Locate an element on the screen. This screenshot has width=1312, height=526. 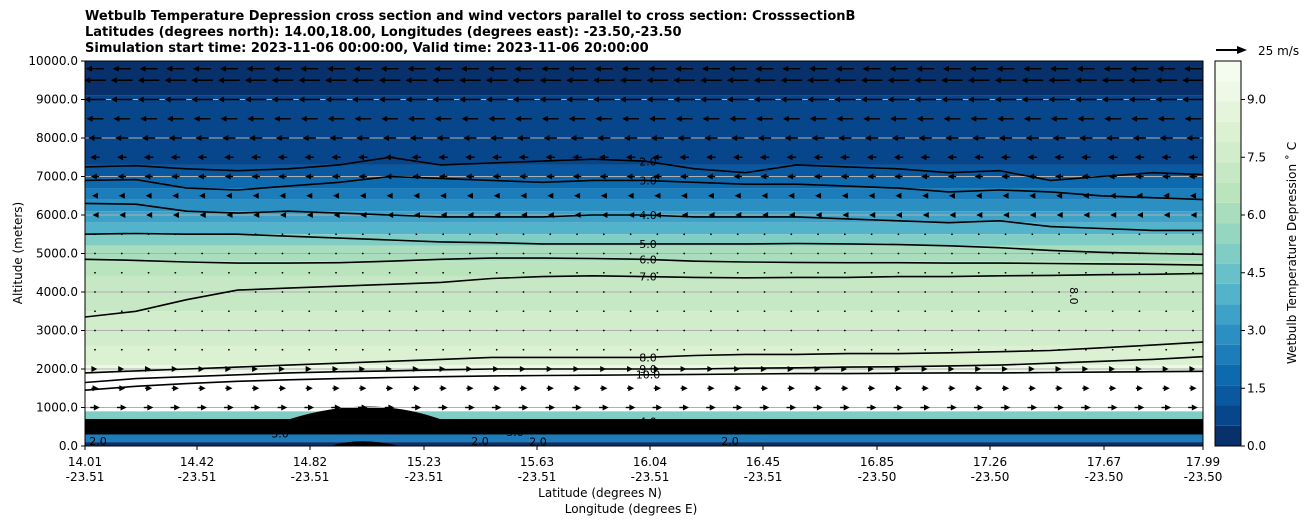
y-tick-label: 3000.0 is located at coordinates (57, 331).